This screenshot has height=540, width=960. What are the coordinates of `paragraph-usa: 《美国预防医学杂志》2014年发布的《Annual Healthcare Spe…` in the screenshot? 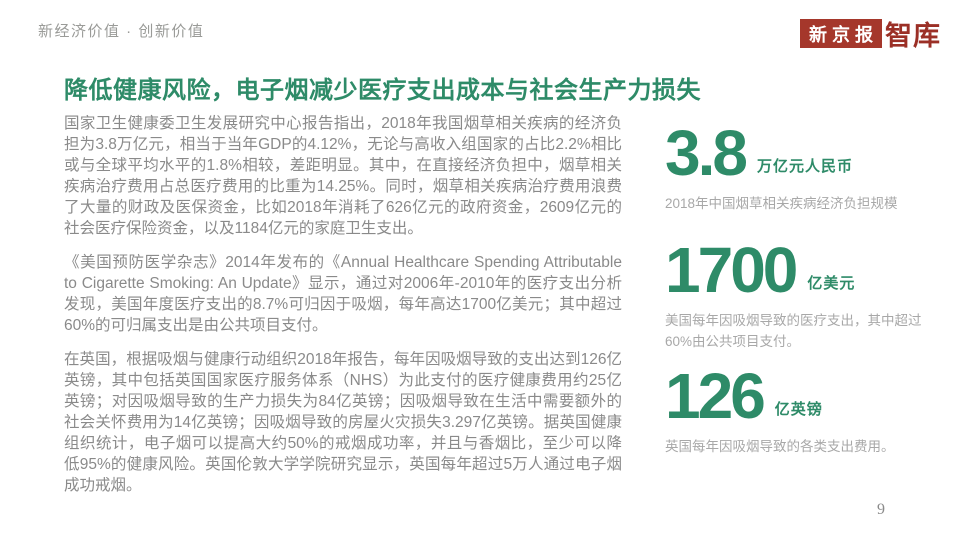 It's located at (343, 294).